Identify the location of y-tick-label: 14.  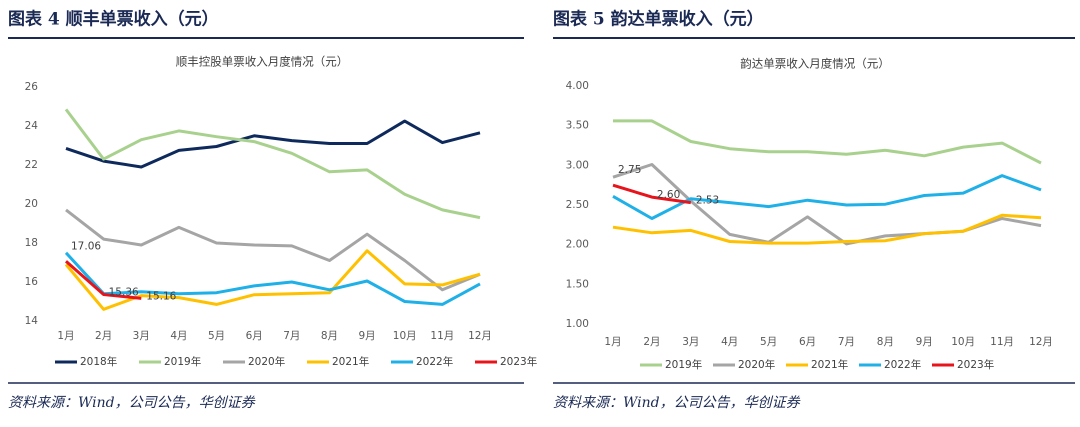
(32, 321).